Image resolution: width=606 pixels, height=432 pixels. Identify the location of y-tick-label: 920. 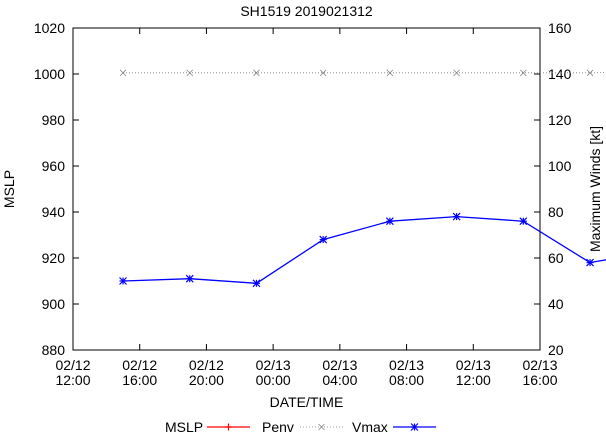
(54, 258).